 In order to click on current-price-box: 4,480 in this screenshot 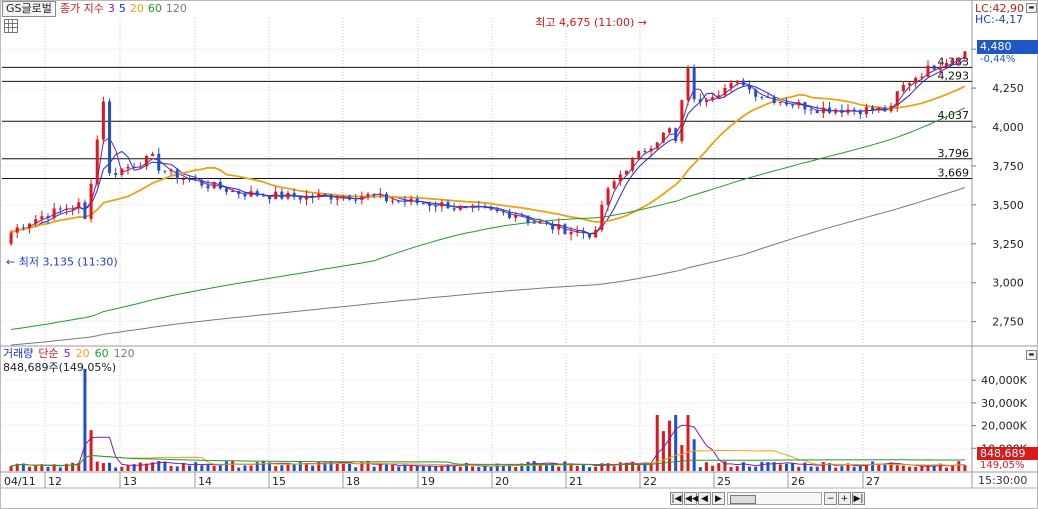, I will do `click(1007, 47)`.